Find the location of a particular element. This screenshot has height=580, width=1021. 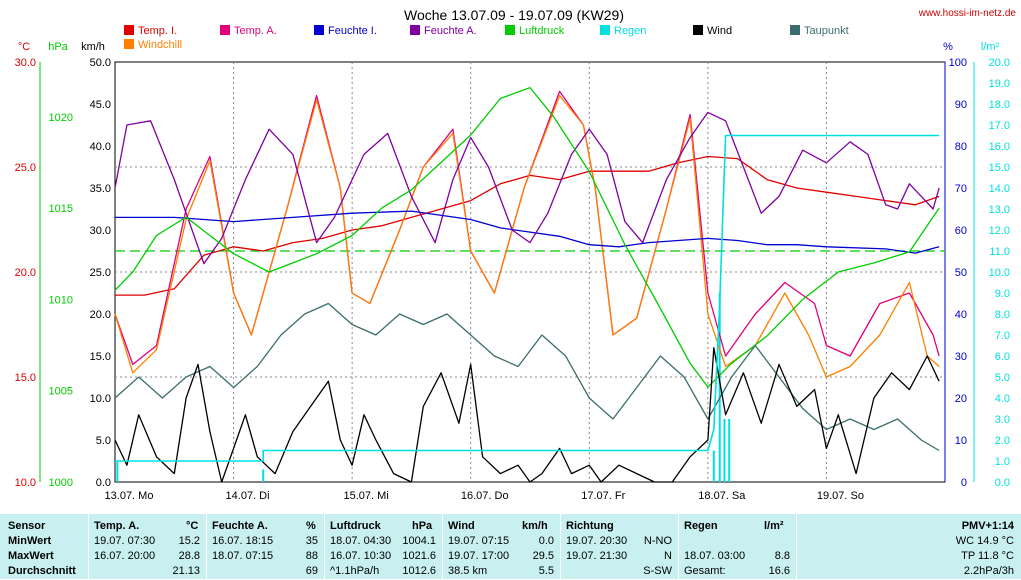

tick-label-hum: 40 is located at coordinates (961, 315).